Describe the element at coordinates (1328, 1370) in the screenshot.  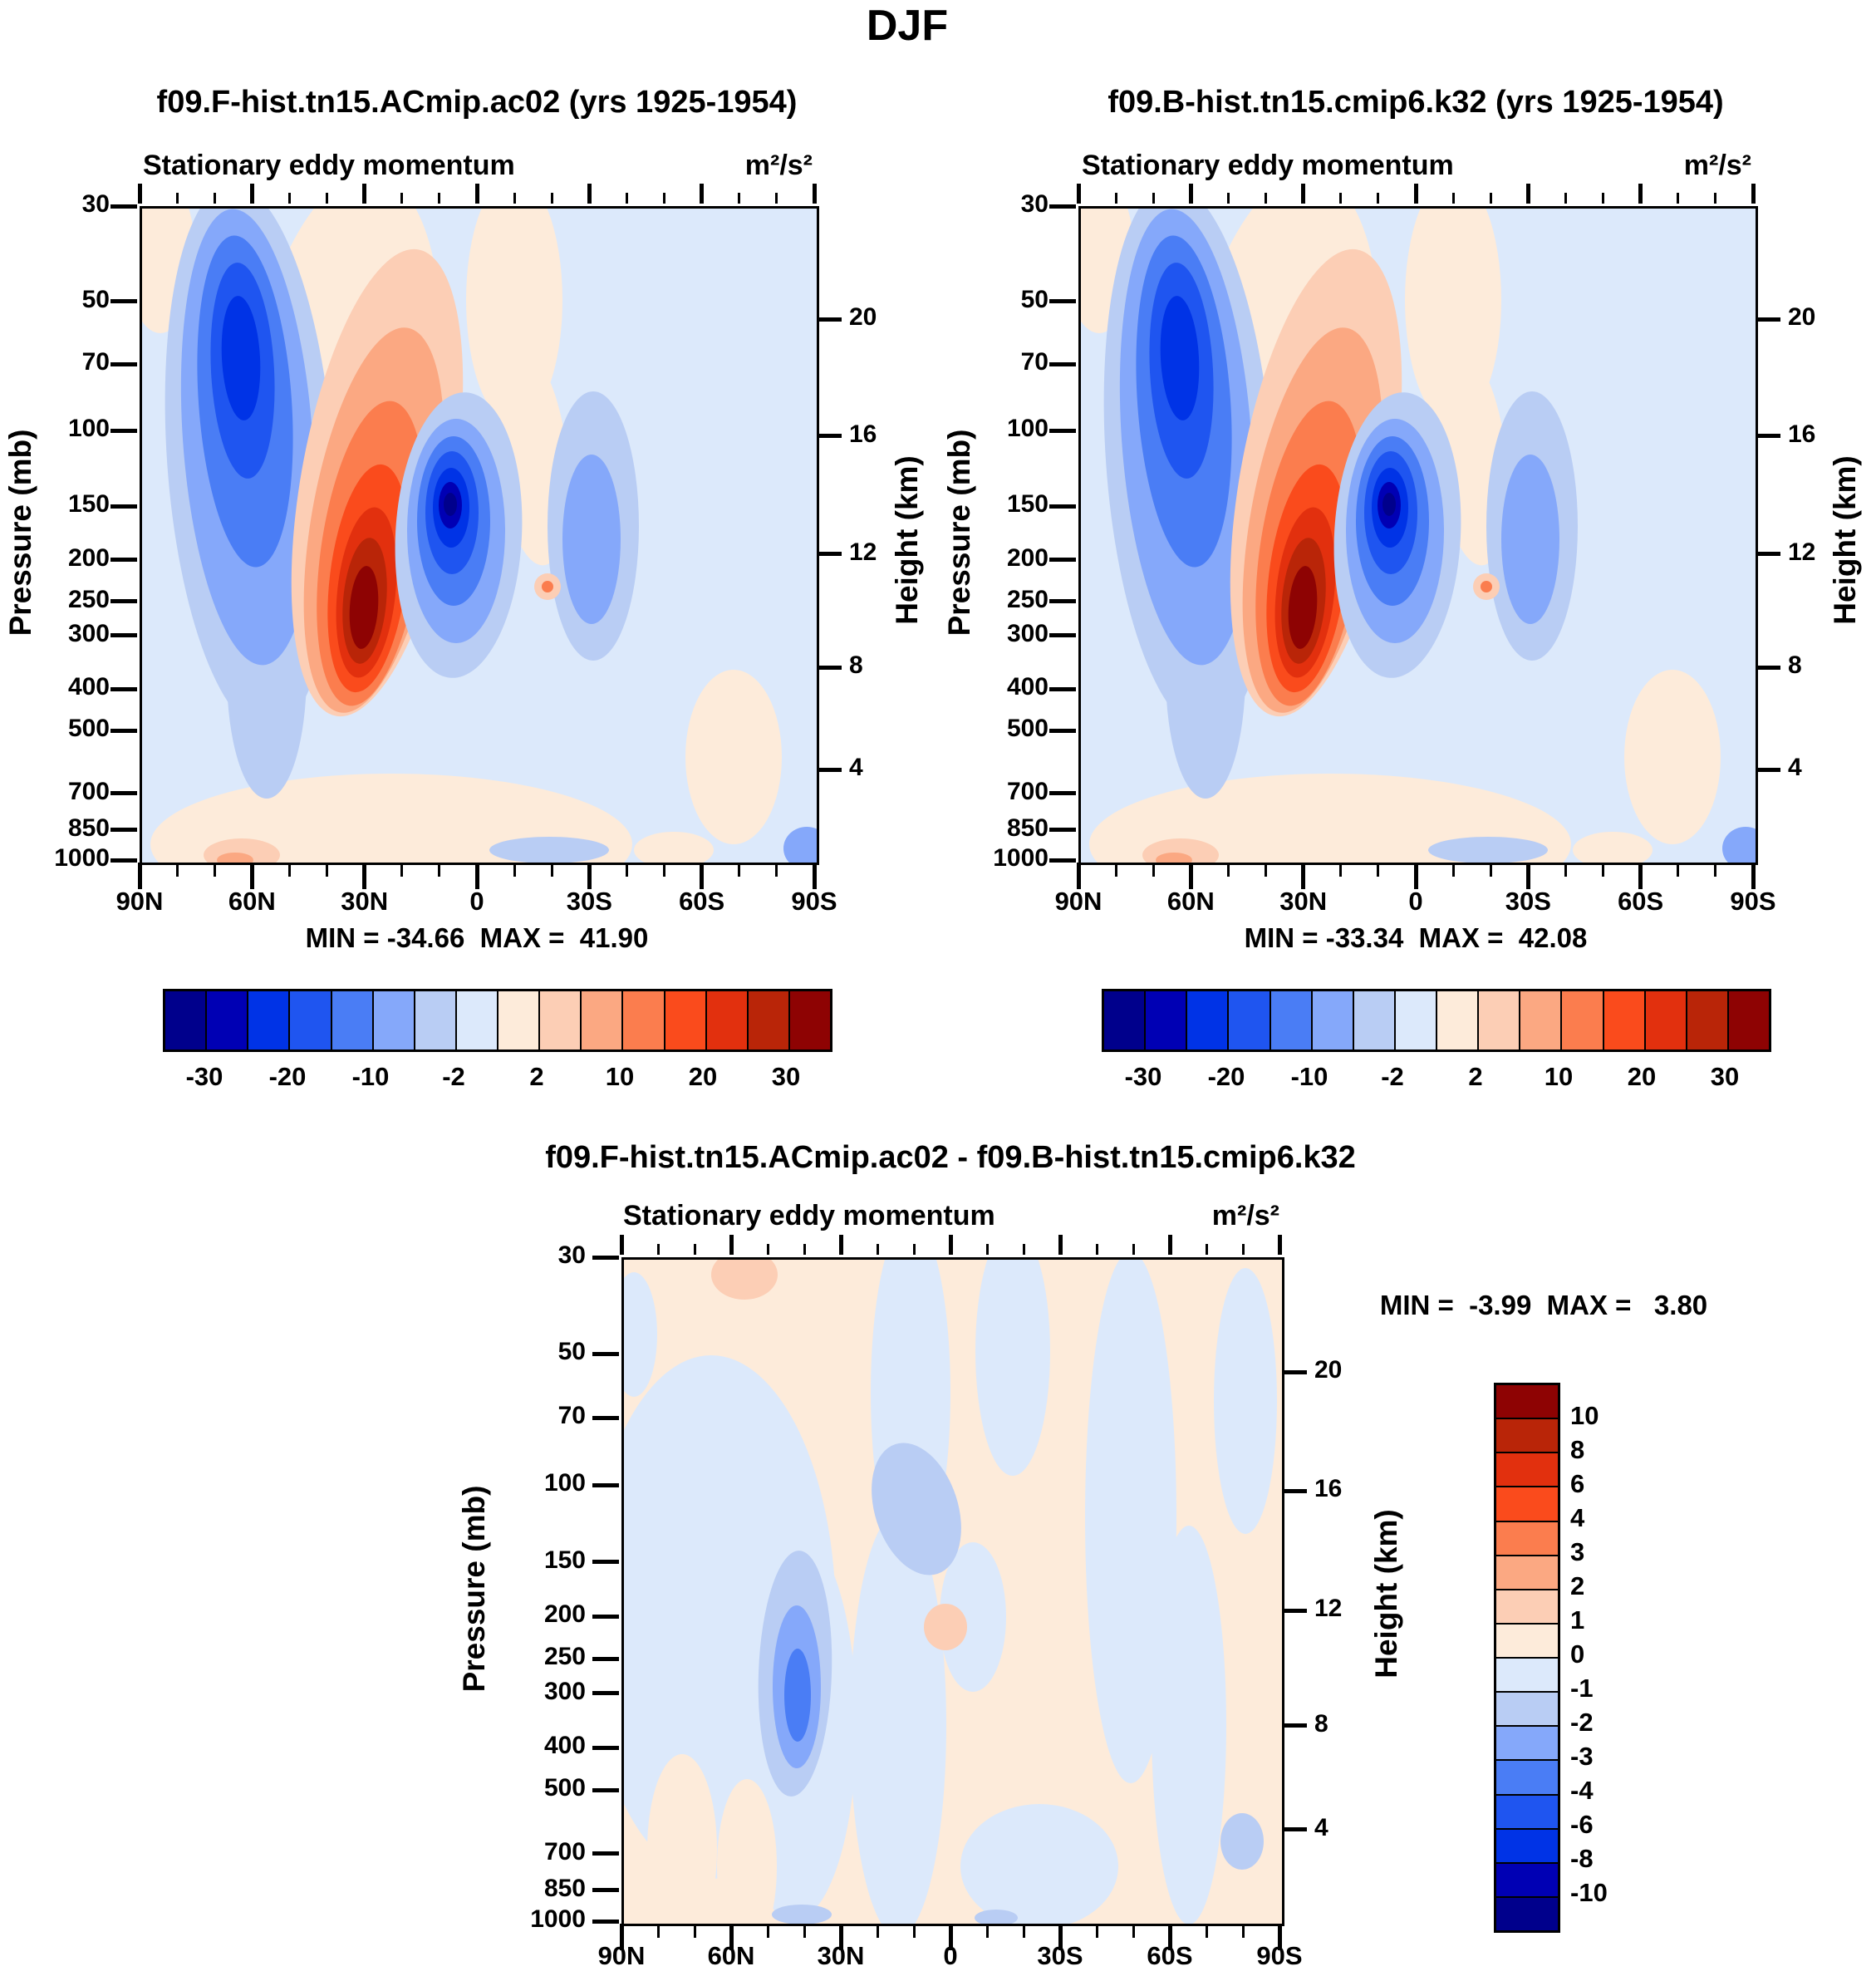
I see `height-tick-label: 20` at that location.